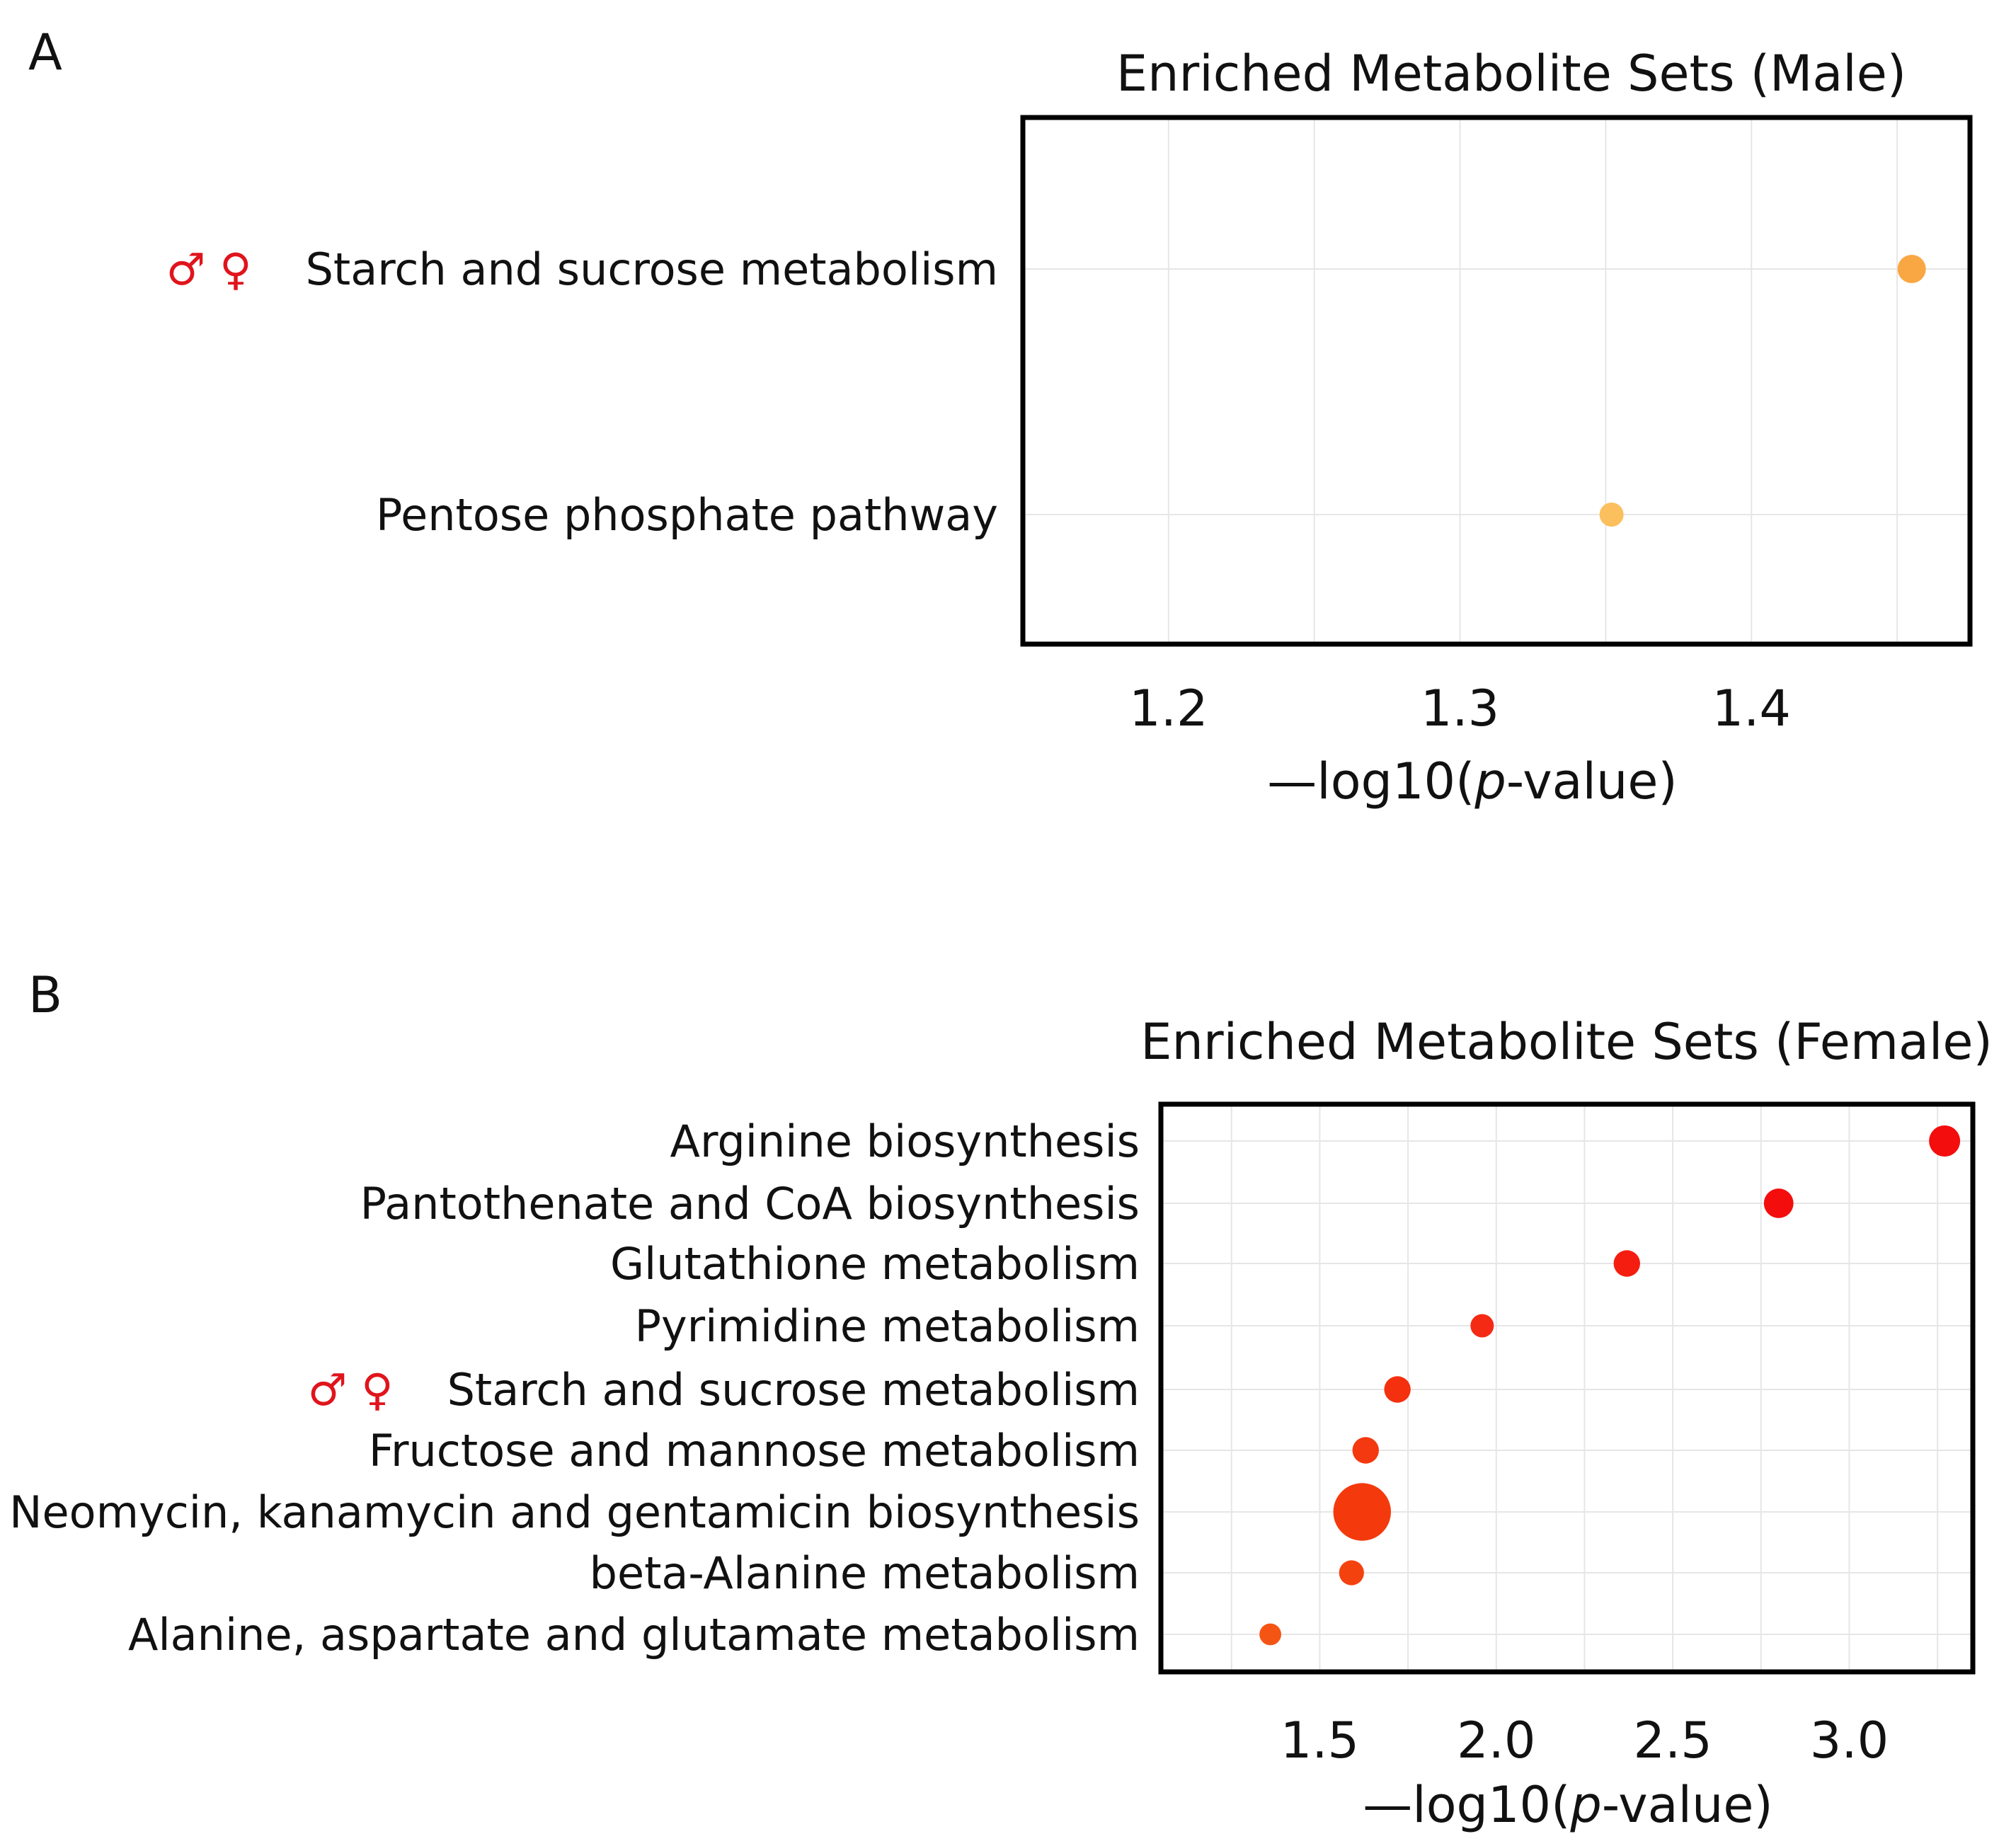 The height and width of the screenshot is (1846, 2016). I want to click on chart-title: Enriched Metabolite Sets (Male), so click(1511, 74).